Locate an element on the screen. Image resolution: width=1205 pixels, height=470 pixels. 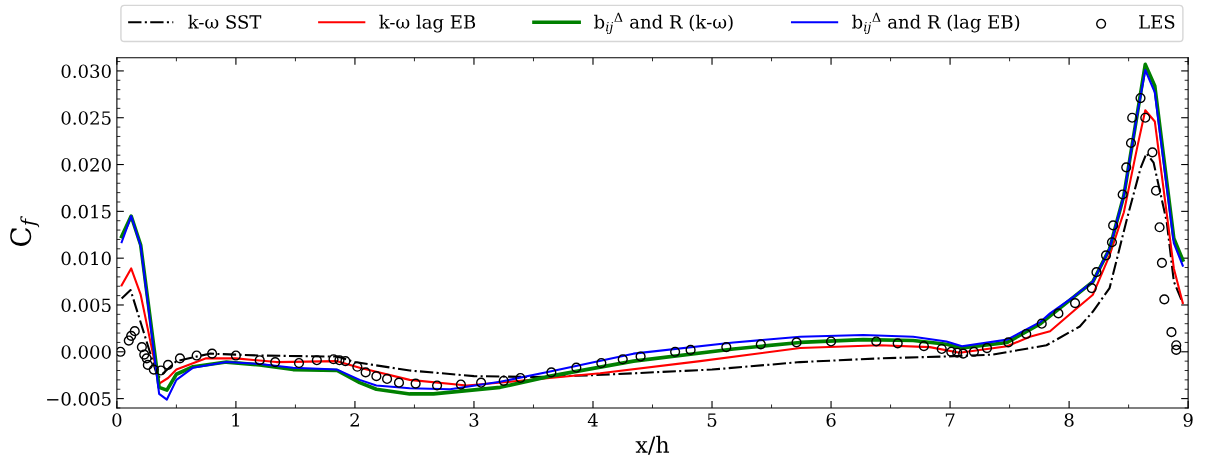
y-axis-title: C$_{f}$ is located at coordinates (25, 231).